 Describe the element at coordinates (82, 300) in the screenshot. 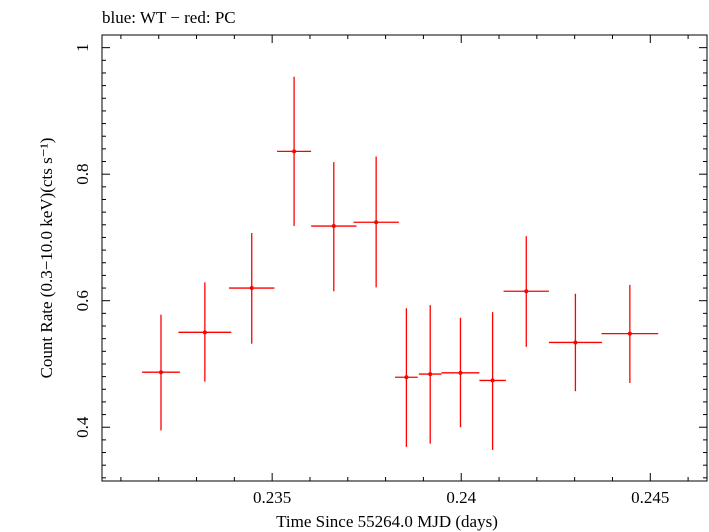

I see `y-tick-label: 0.6` at that location.